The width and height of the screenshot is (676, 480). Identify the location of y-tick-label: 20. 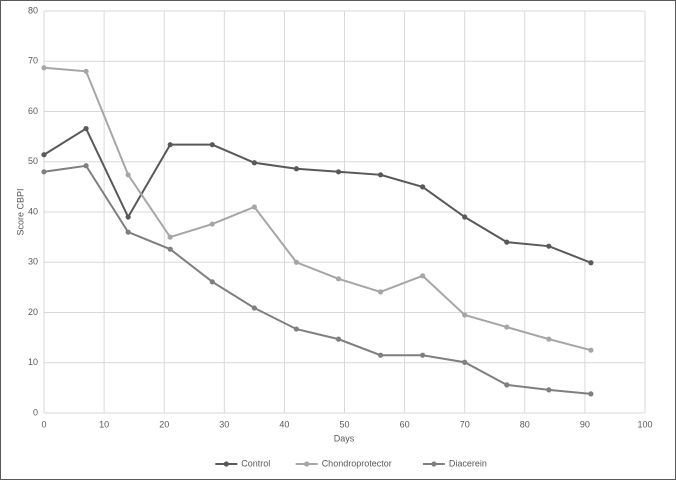
(33, 312).